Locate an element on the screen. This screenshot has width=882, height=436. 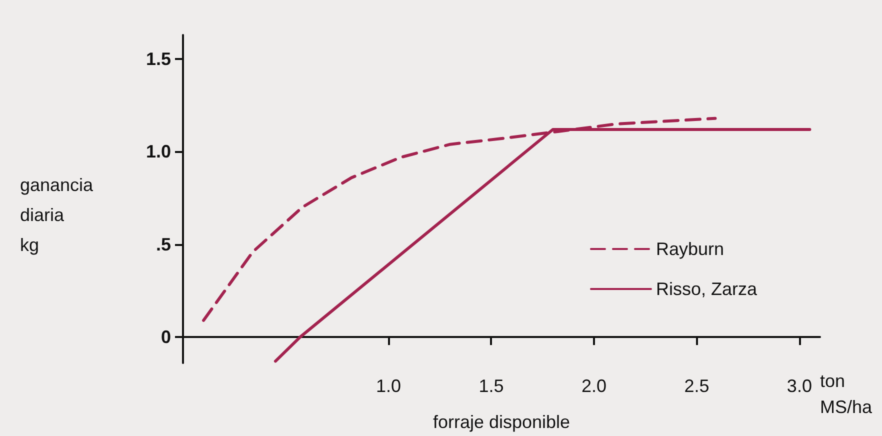
text: ton MS/ha is located at coordinates (846, 394).